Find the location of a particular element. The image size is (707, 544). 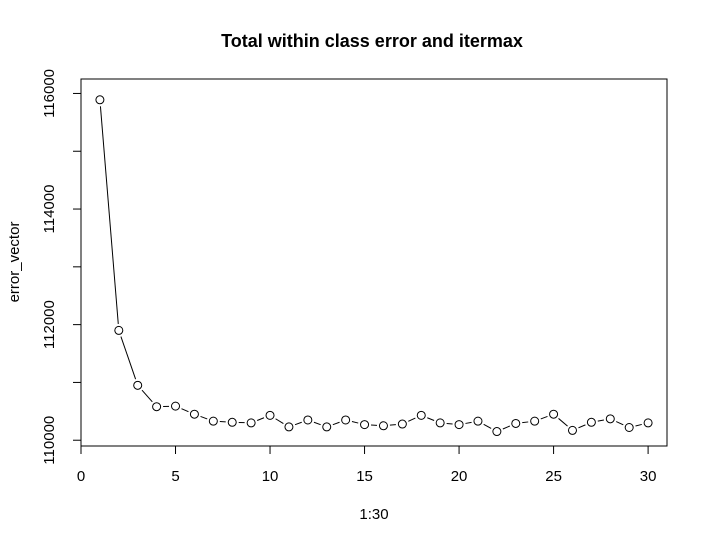

x-axis-label: 1:30 is located at coordinates (373, 514).